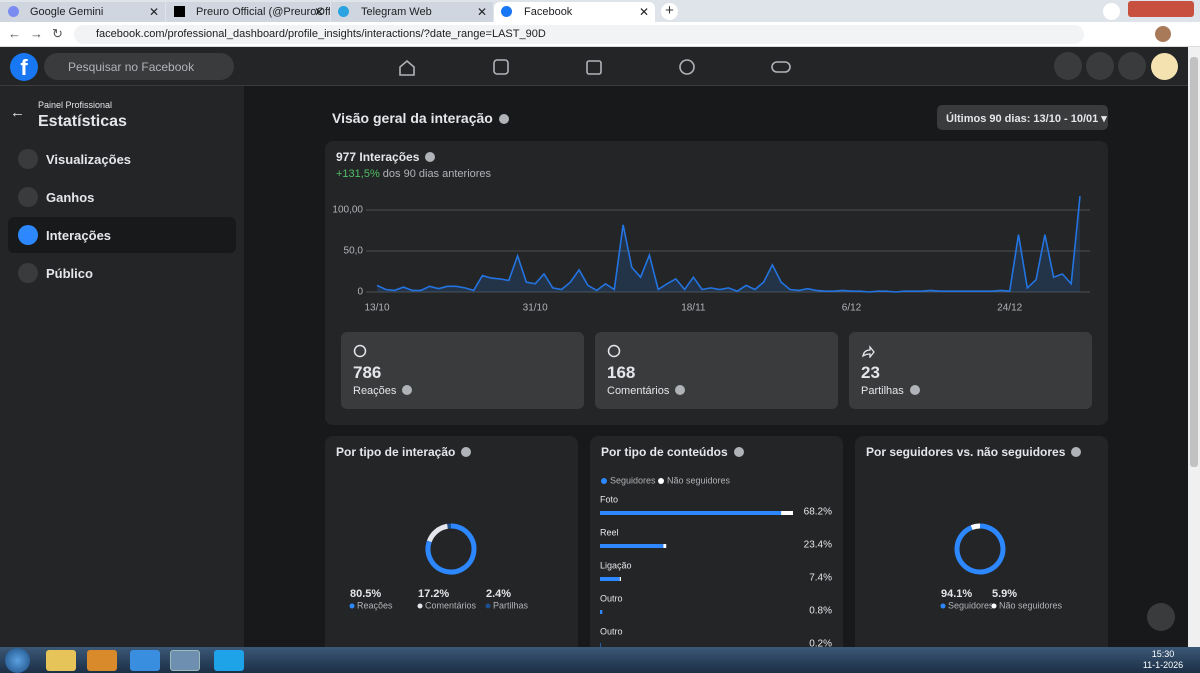 The width and height of the screenshot is (1200, 673). What do you see at coordinates (145, 660) in the screenshot?
I see `ie-icon` at bounding box center [145, 660].